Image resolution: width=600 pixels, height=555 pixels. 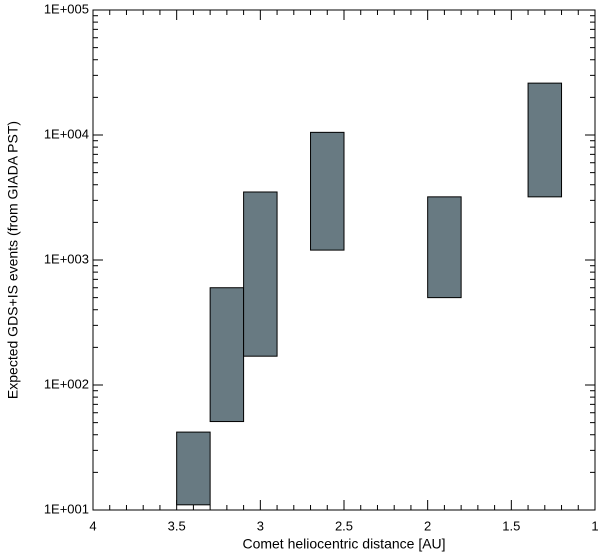 I want to click on y-tick-label: 1E+005, so click(x=66, y=8).